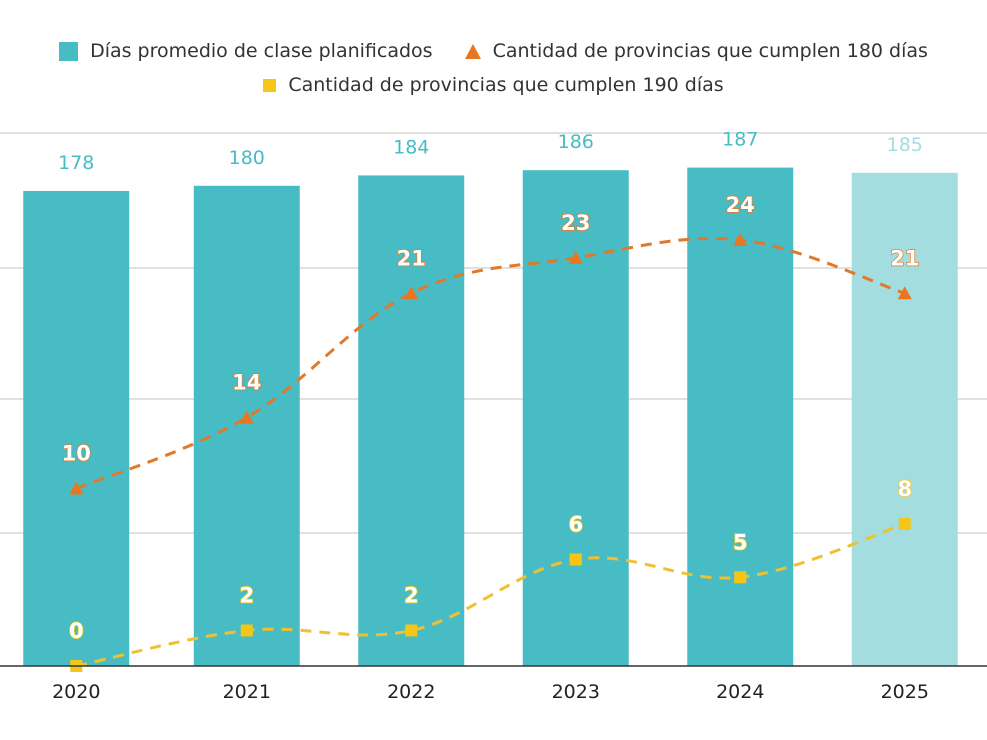  I want to click on bar-label-2022: 184, so click(411, 147).